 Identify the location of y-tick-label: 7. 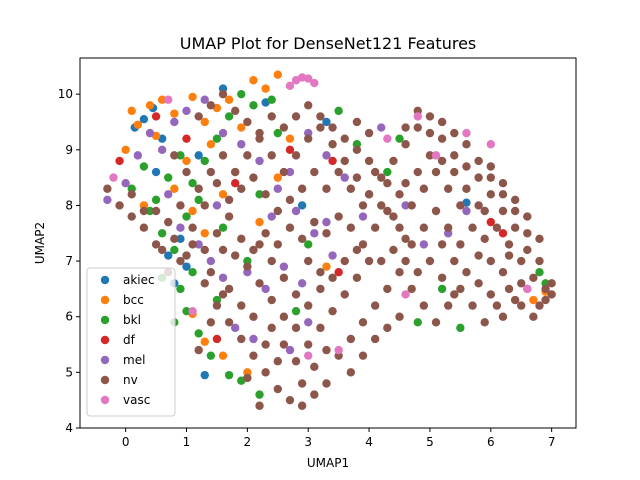
(69, 261).